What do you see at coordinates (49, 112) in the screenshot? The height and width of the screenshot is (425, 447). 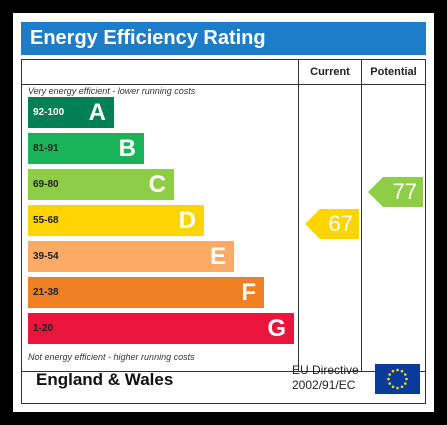 I see `band-range: 92-100` at bounding box center [49, 112].